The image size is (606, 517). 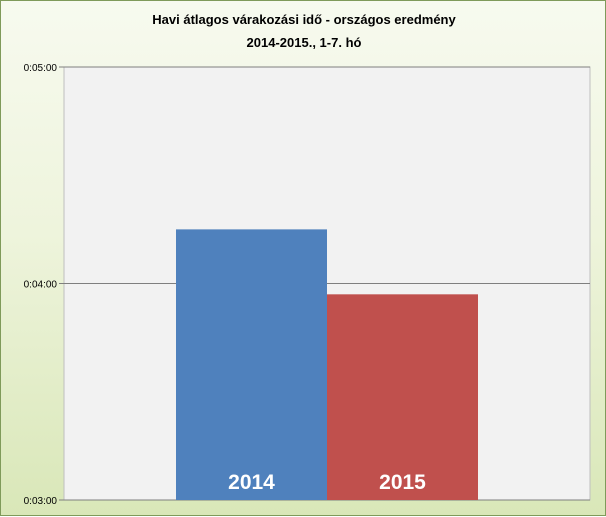 What do you see at coordinates (304, 42) in the screenshot?
I see `chart-title-line-2: 2014-2015., 1-7. hó` at bounding box center [304, 42].